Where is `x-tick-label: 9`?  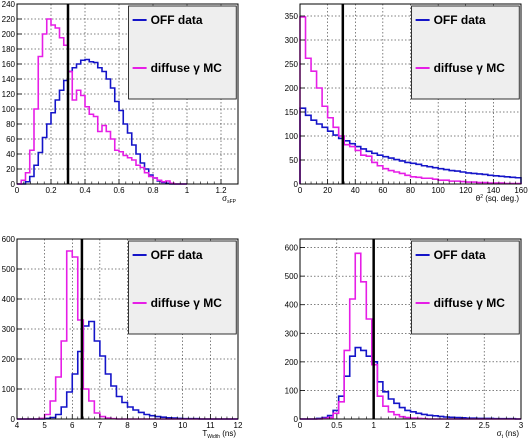 x-tick-label: 9 is located at coordinates (155, 425).